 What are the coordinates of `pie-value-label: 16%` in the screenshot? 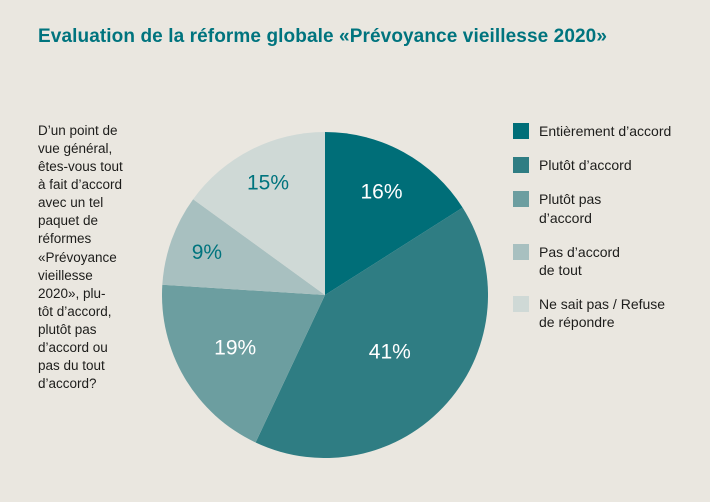 It's located at (381, 192).